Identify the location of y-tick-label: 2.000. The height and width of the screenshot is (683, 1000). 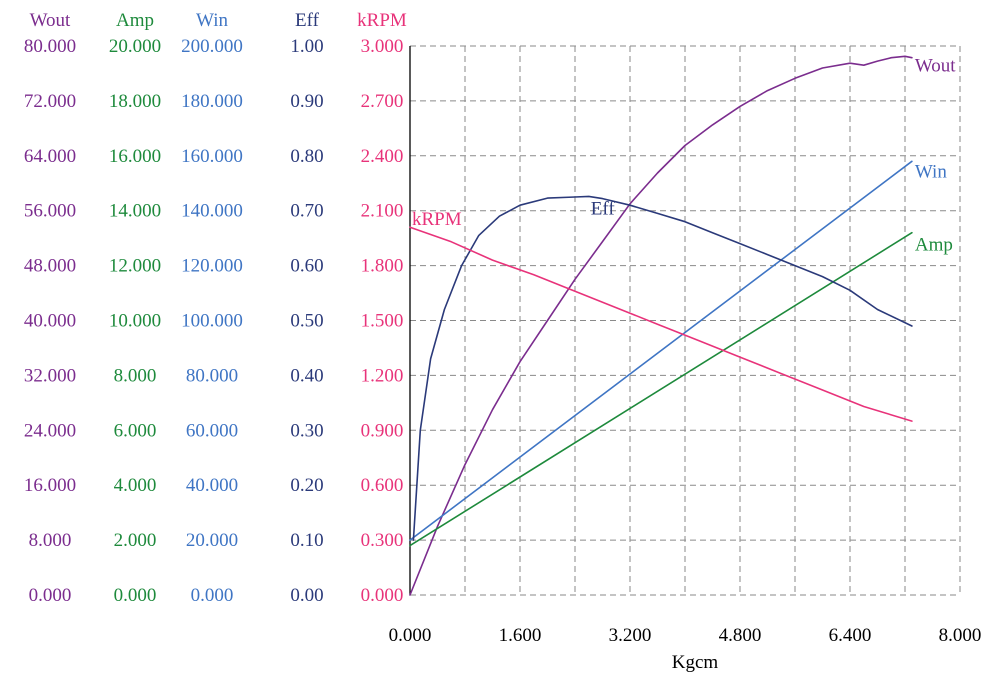
(135, 540).